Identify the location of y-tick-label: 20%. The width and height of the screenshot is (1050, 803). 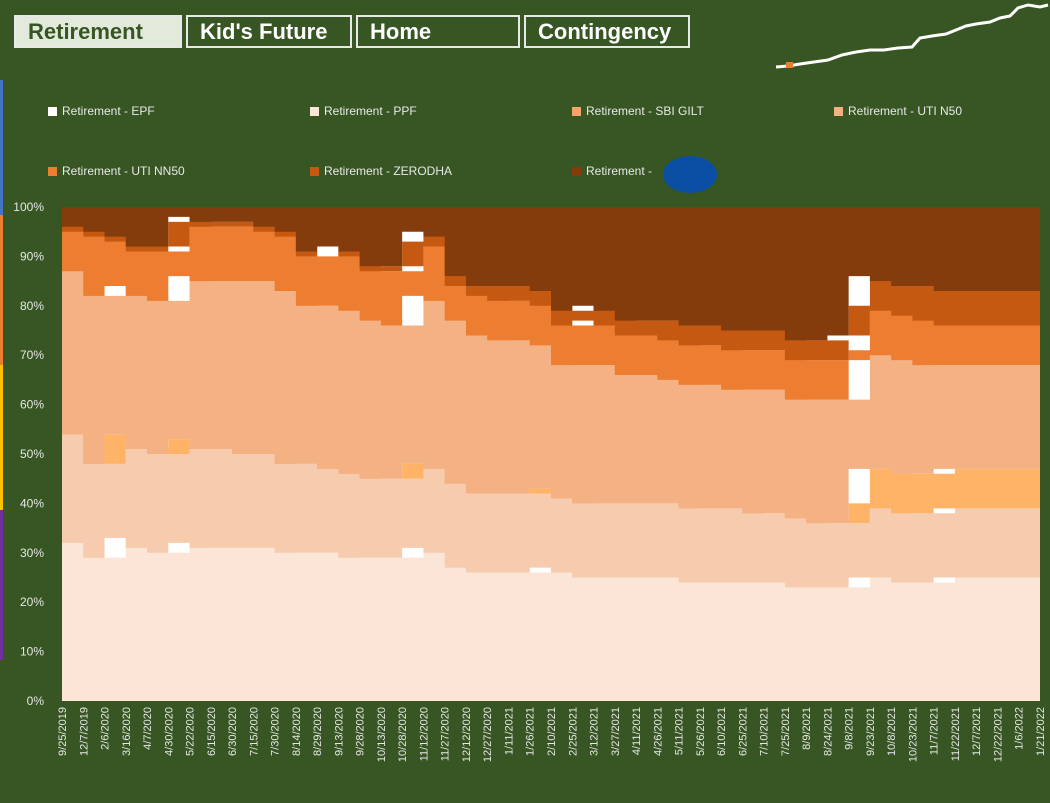
(32, 602).